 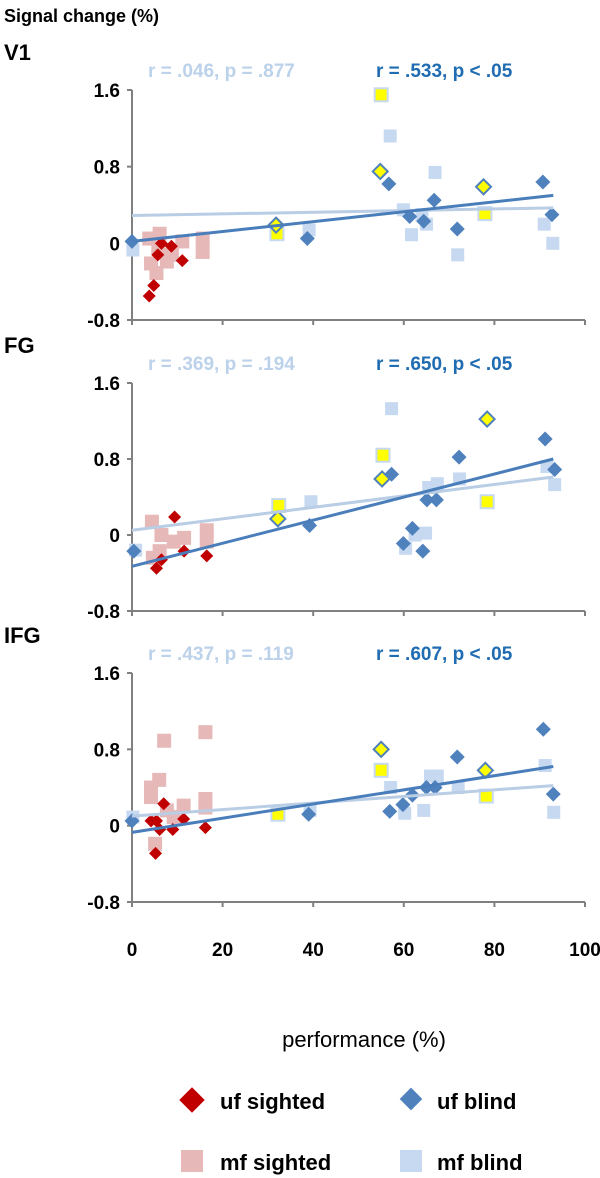 What do you see at coordinates (403, 950) in the screenshot?
I see `x-tick-label: 60` at bounding box center [403, 950].